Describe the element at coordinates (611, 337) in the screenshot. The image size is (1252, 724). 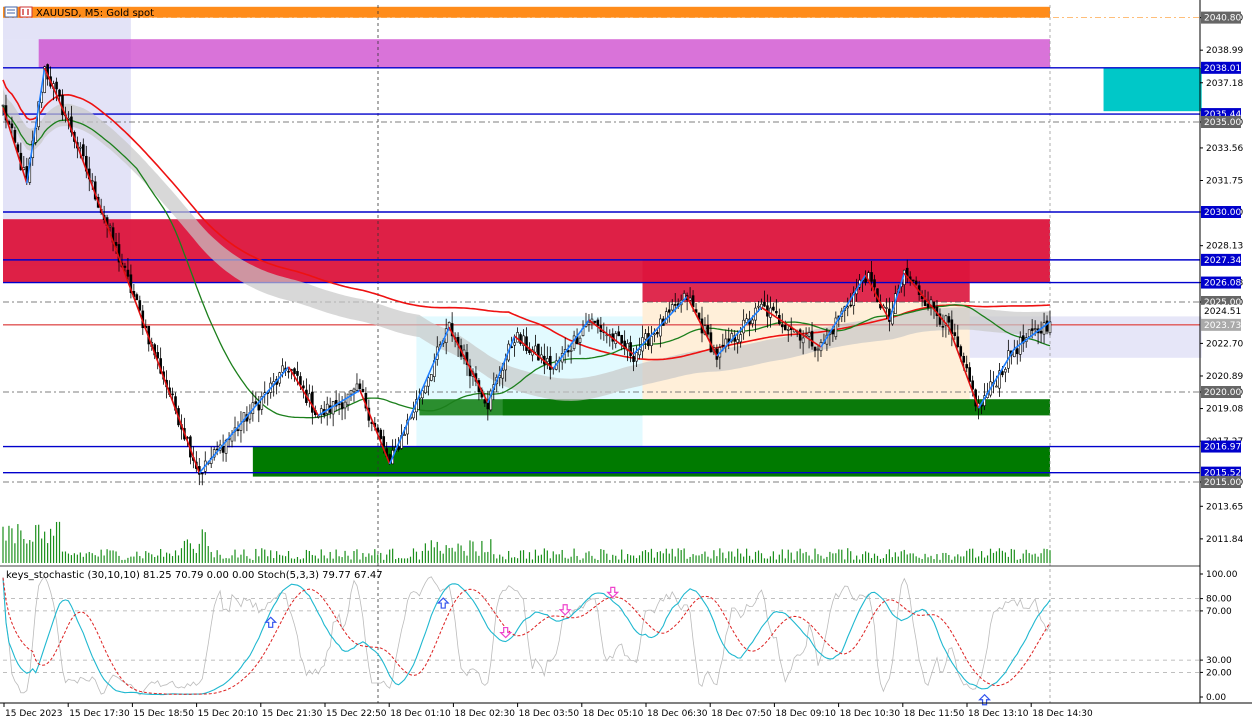
I see `zigzag-down` at that location.